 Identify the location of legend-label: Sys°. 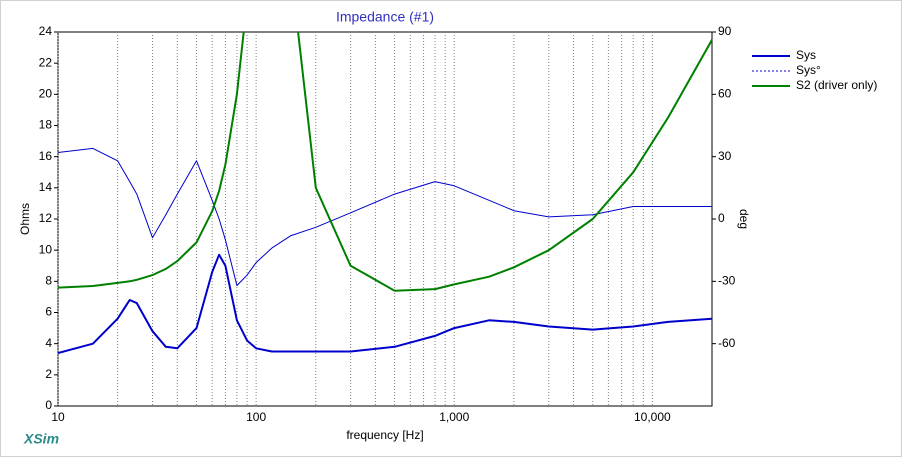
(808, 70).